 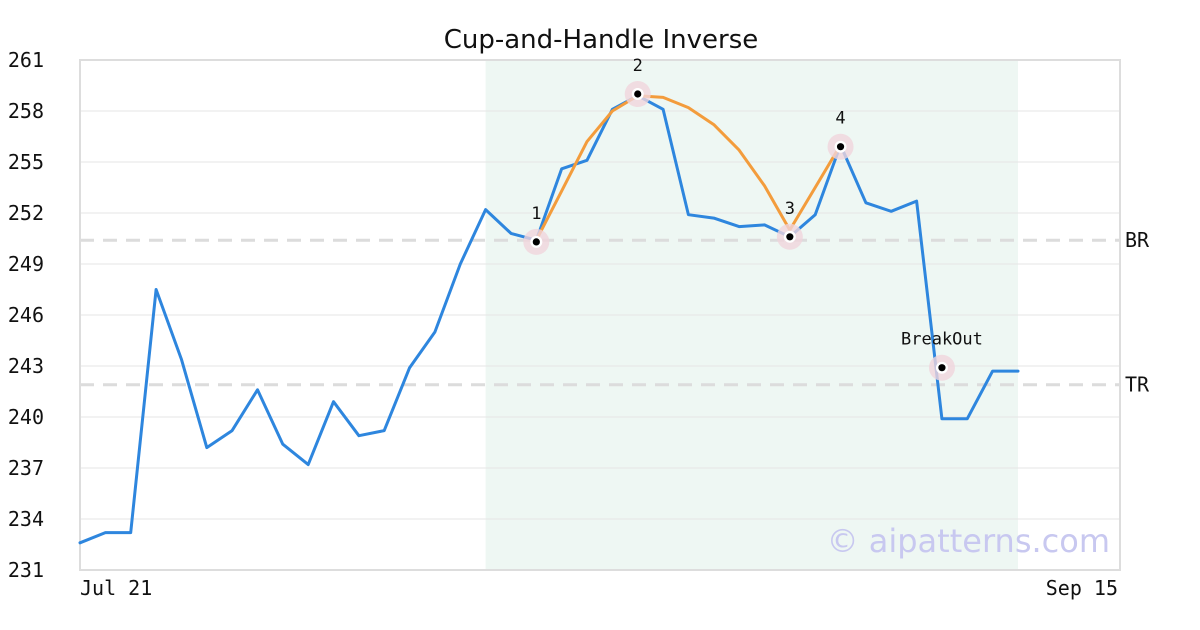 I want to click on y-axis-ticks: 231 234 237 240 243 246 249 252 255 258 261, so click(x=26, y=315).